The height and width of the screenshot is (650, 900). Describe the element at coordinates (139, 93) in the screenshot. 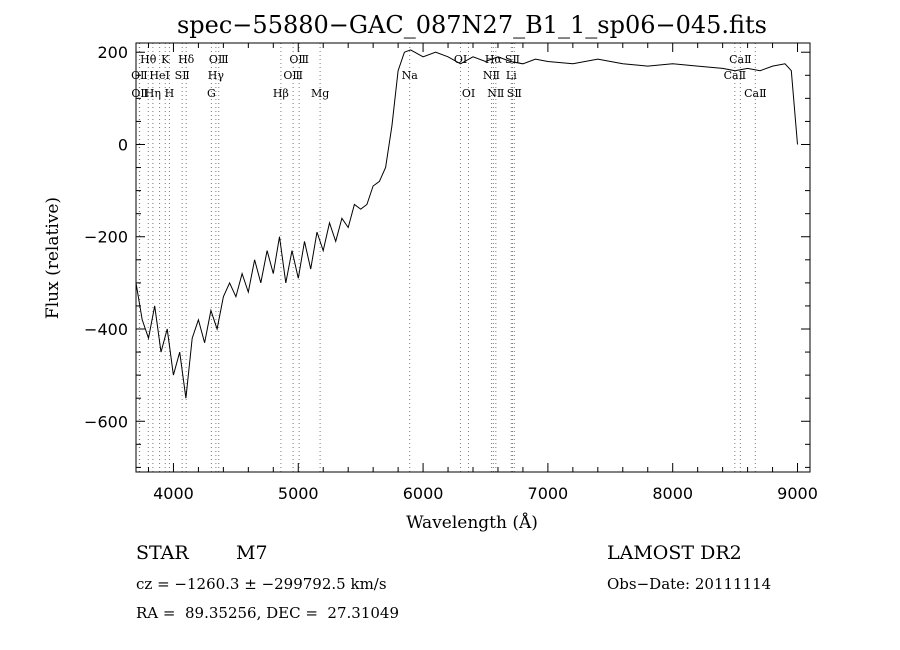

I see `emission-line-label: OⅡ` at that location.